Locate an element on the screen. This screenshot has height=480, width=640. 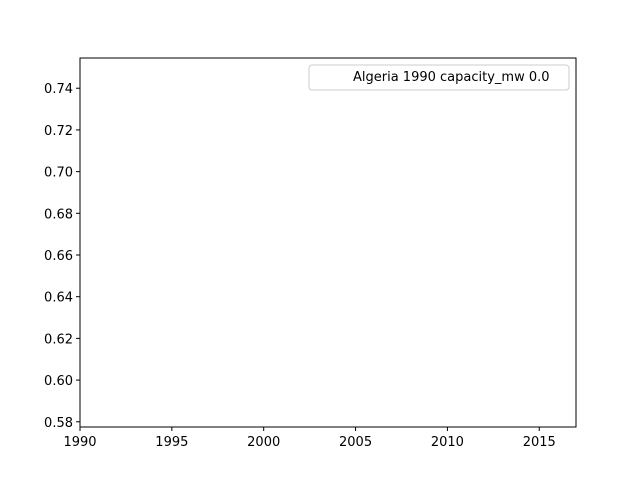
y-tick-label: 0.60 is located at coordinates (58, 381).